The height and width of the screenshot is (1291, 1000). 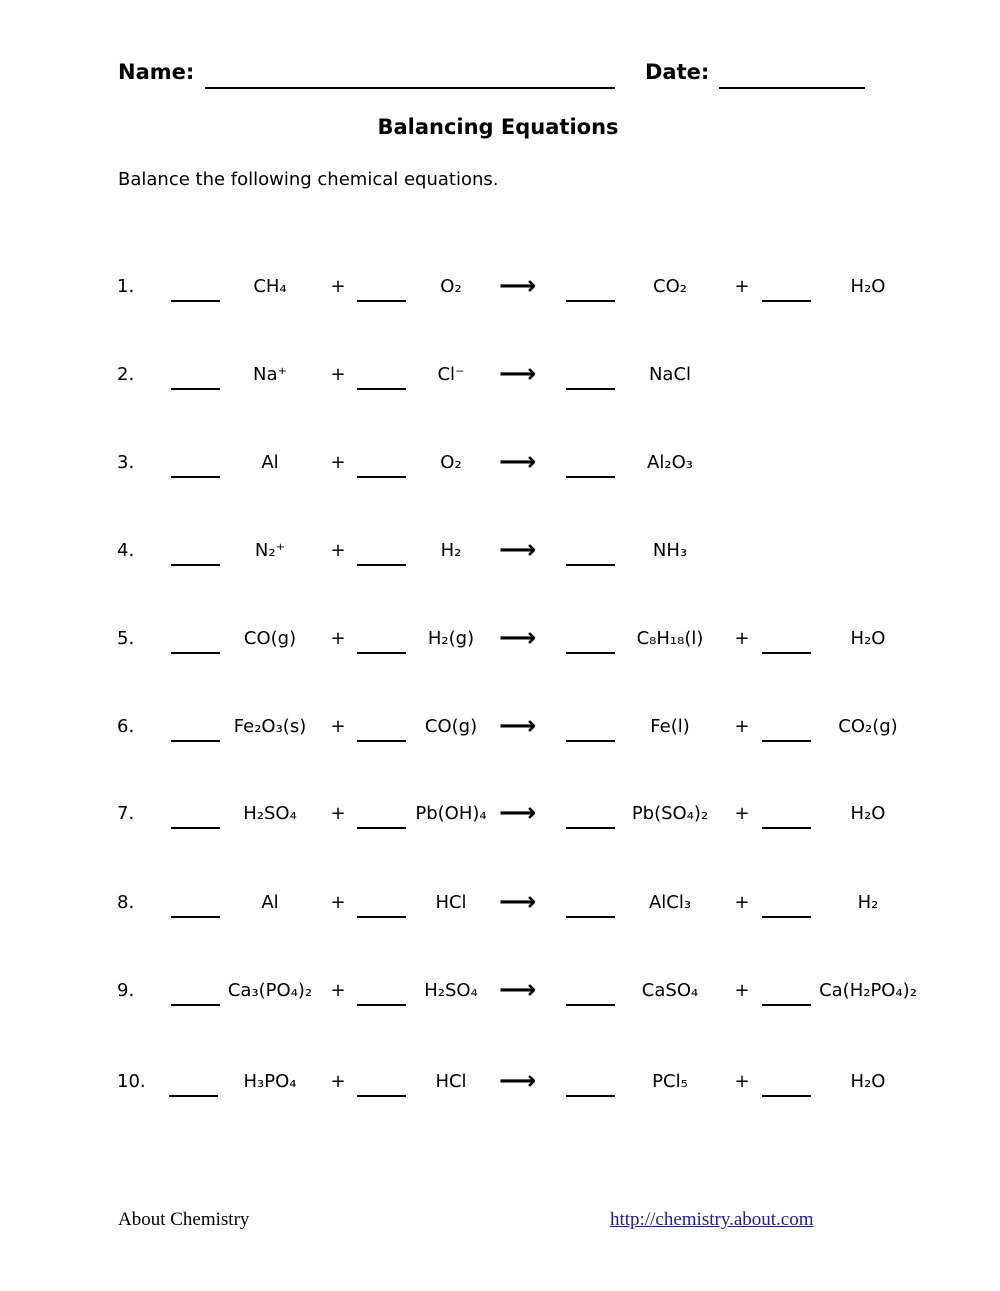 I want to click on equation-row: 6. Fe₂O₃(s) + CO(g) ⟶ Fe(l) + CO₂(g), so click(x=500, y=729).